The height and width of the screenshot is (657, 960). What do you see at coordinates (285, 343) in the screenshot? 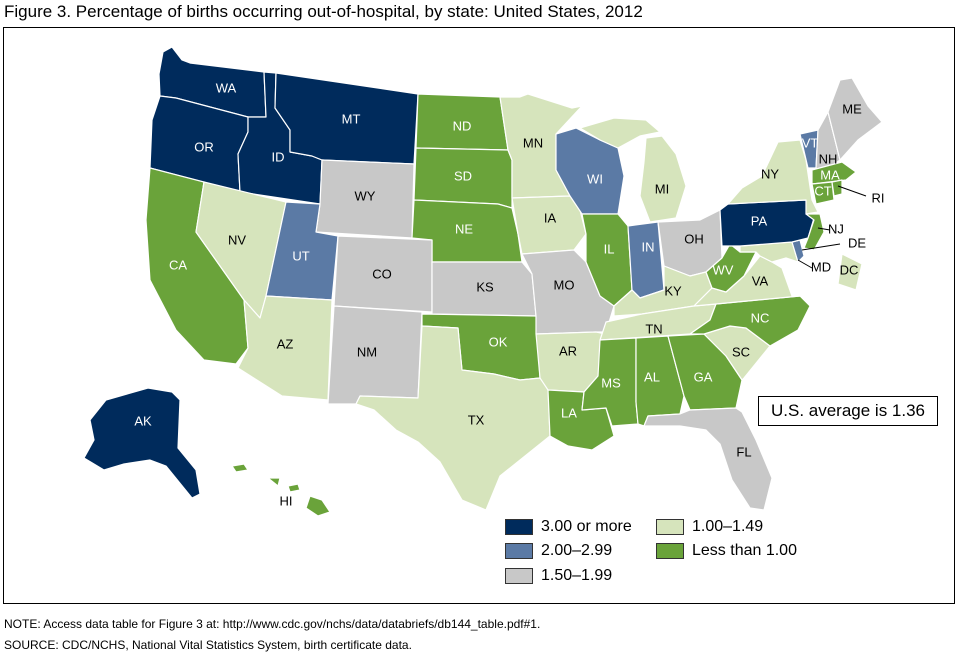
I see `label-AZ: AZ` at bounding box center [285, 343].